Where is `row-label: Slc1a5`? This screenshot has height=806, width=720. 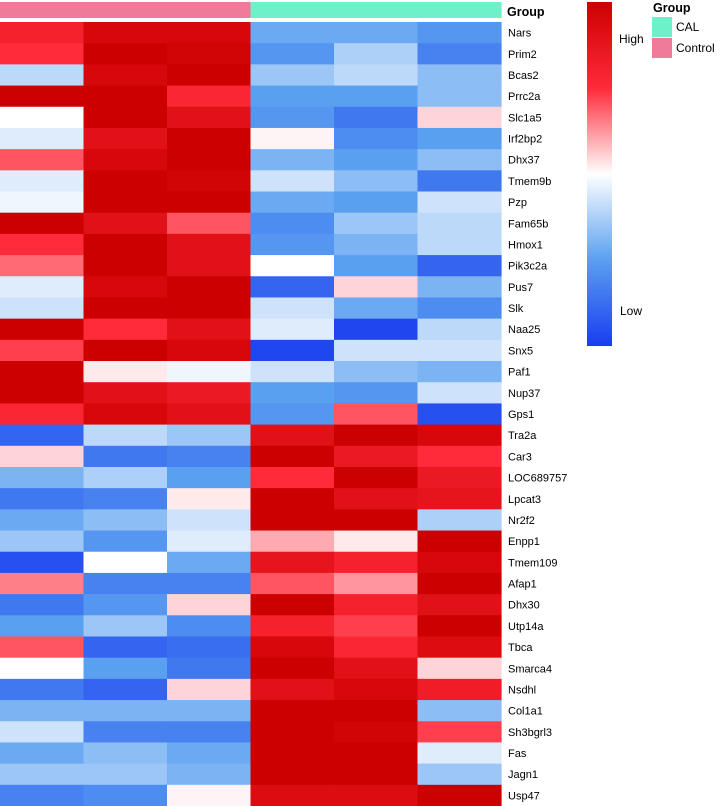
row-label: Slc1a5 is located at coordinates (525, 118).